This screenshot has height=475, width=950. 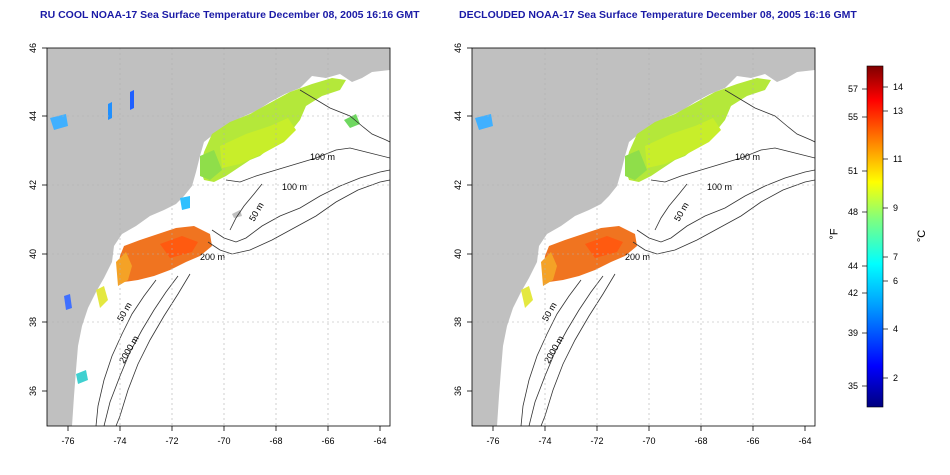 I want to click on fahrenheit-tick-label: 57, so click(x=853, y=89).